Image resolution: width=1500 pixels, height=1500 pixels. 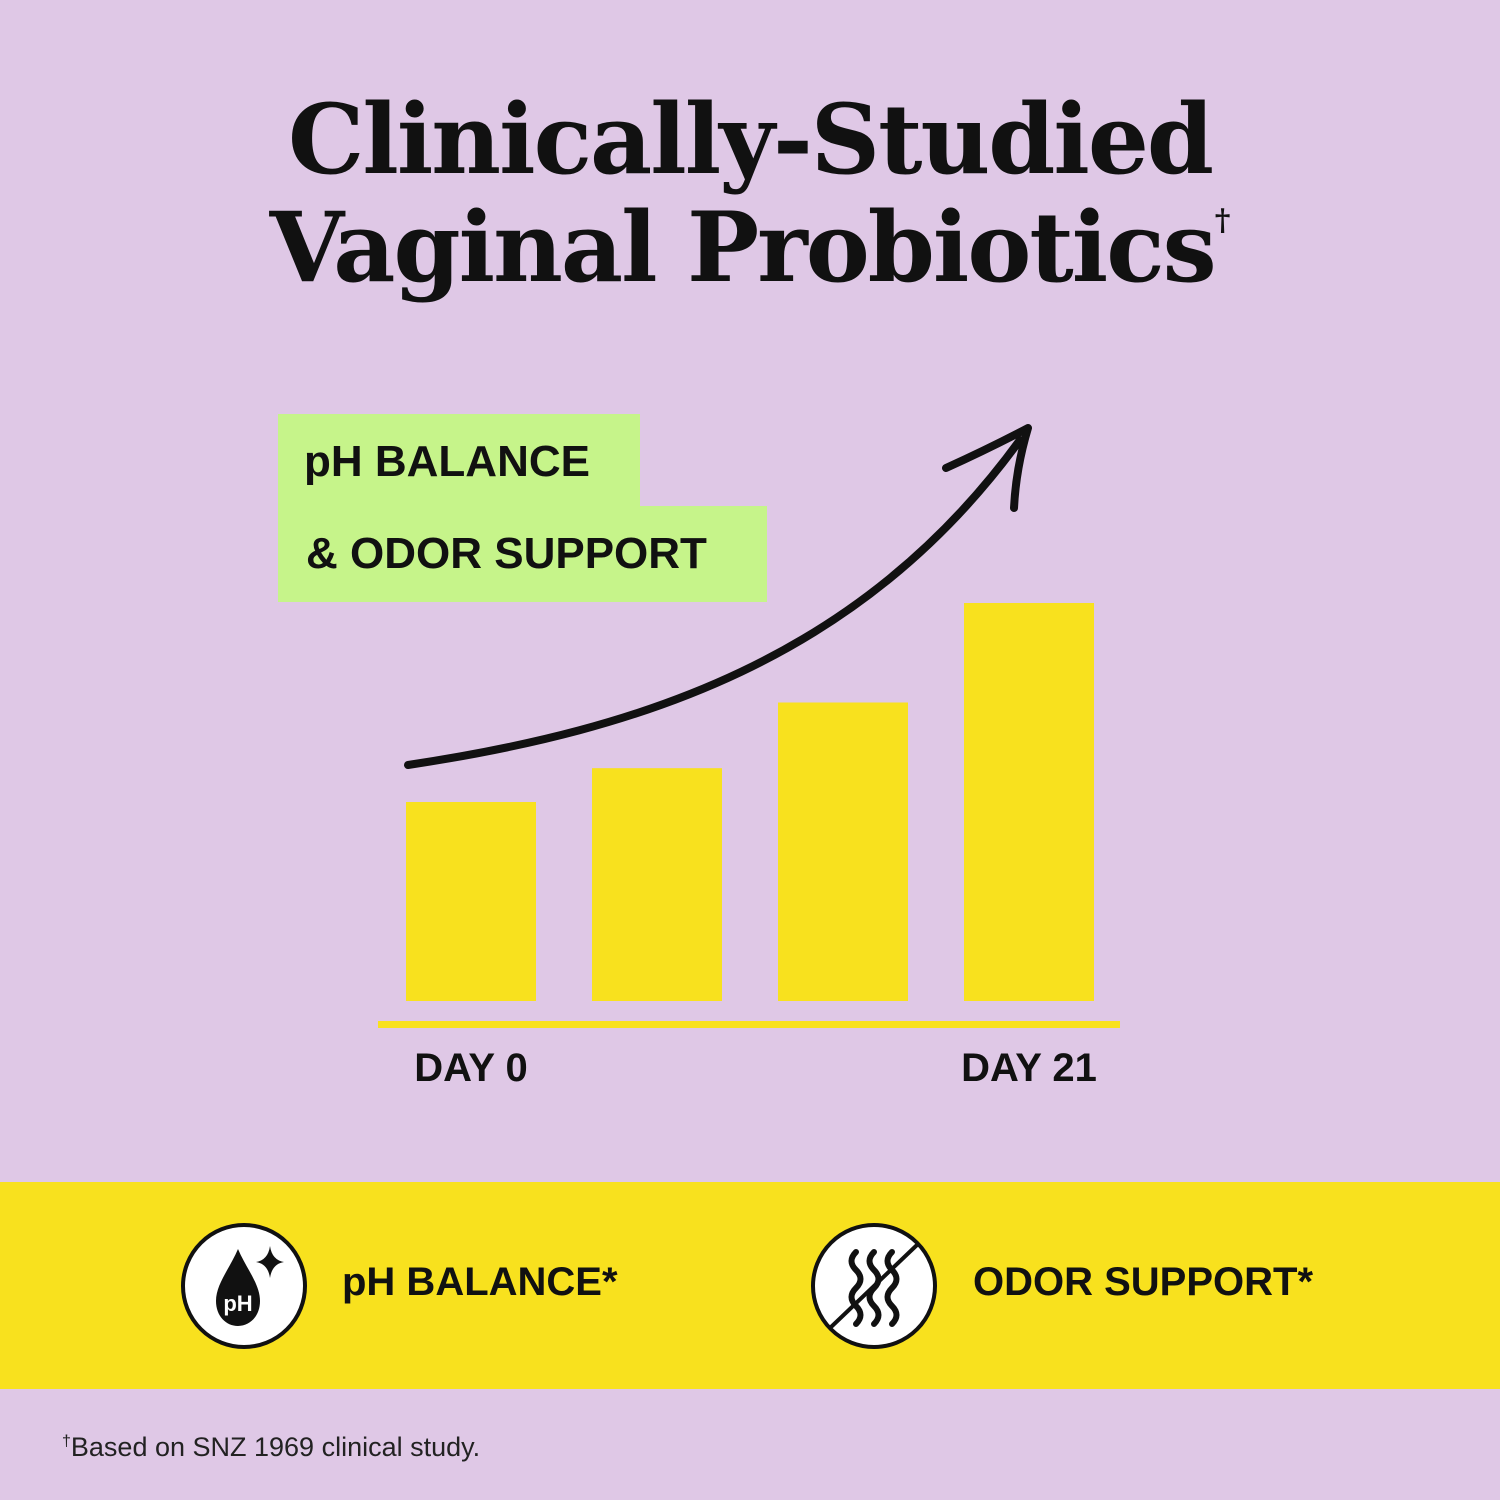 What do you see at coordinates (749, 1024) in the screenshot?
I see `x-axis-line` at bounding box center [749, 1024].